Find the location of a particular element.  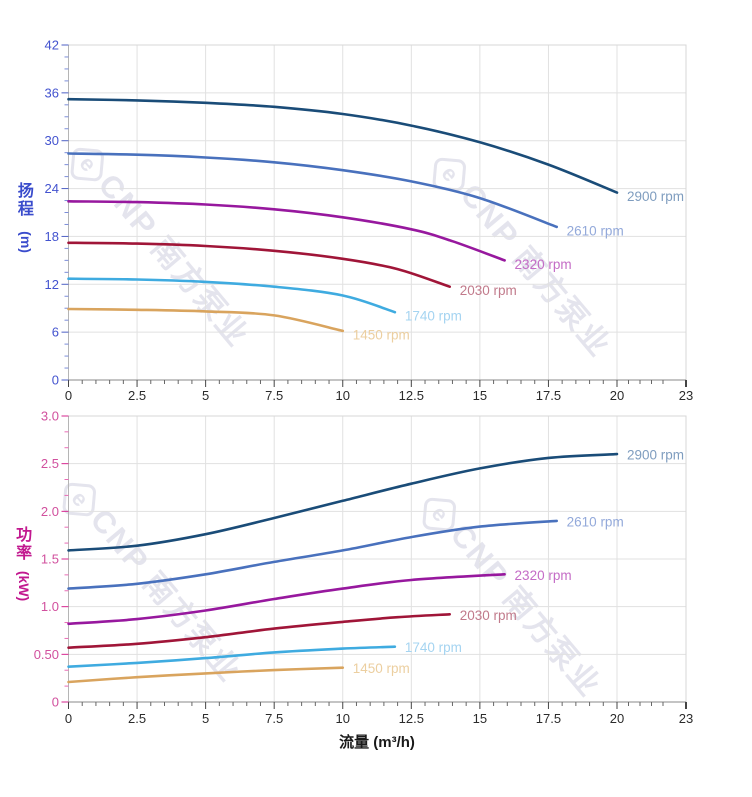

y-tick-label: 6 is located at coordinates (55, 332).